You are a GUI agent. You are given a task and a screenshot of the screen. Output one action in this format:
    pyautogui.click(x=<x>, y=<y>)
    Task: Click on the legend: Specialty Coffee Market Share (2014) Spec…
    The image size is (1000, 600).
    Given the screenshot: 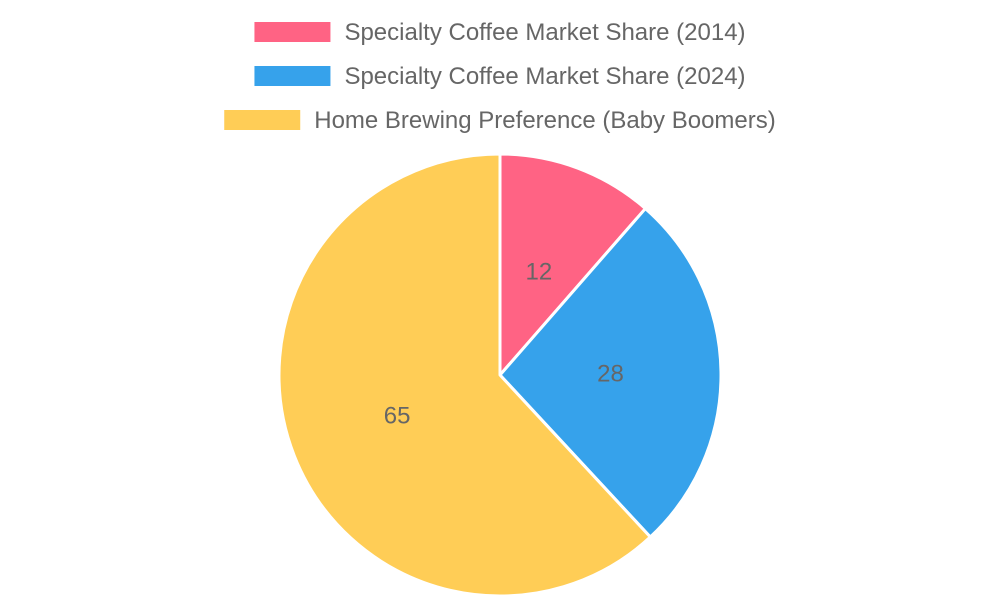 What is the action you would take?
    pyautogui.click(x=500, y=76)
    